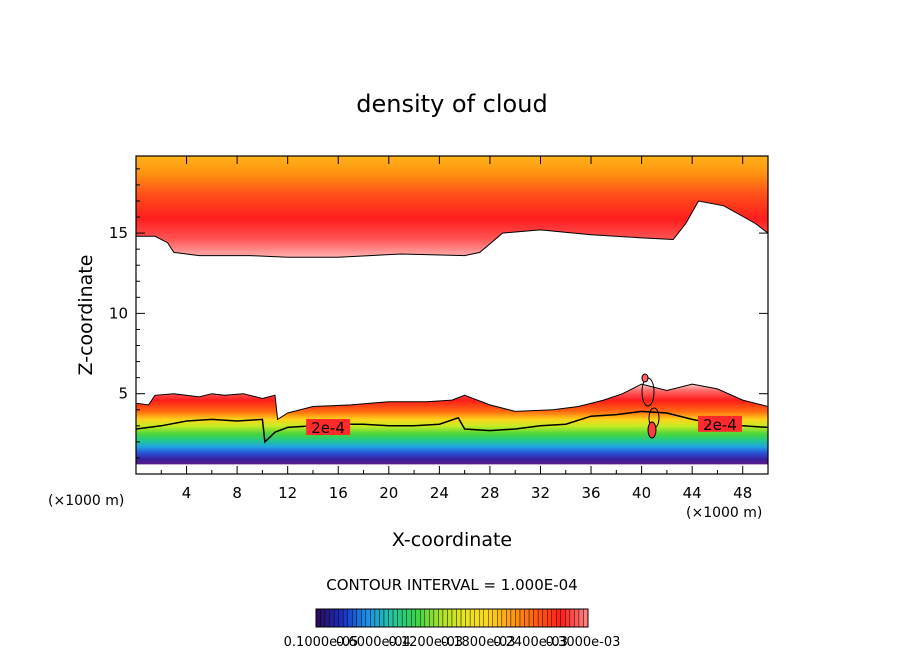  What do you see at coordinates (287, 493) in the screenshot?
I see `x-tick-label: 12` at bounding box center [287, 493].